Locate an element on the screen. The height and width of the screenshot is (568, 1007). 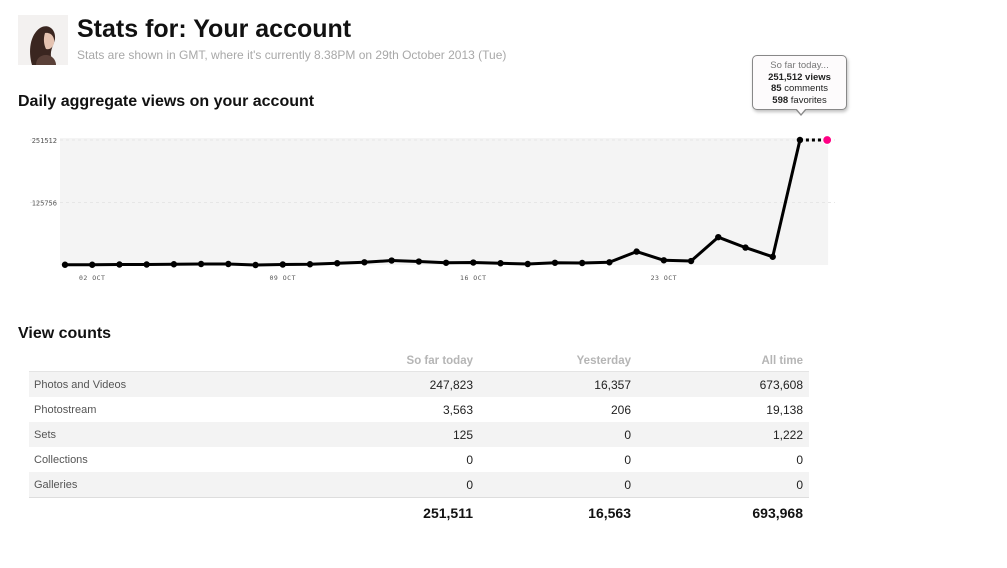
table-row: Galleries 0 0 0 is located at coordinates (419, 485).